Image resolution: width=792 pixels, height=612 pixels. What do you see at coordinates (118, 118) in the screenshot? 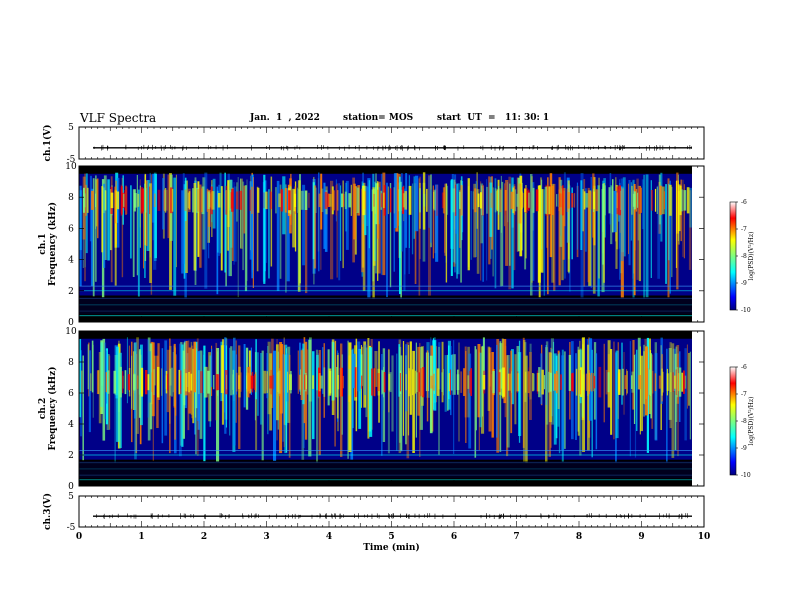
I see `plot-title: VLF Spectra` at bounding box center [118, 118].